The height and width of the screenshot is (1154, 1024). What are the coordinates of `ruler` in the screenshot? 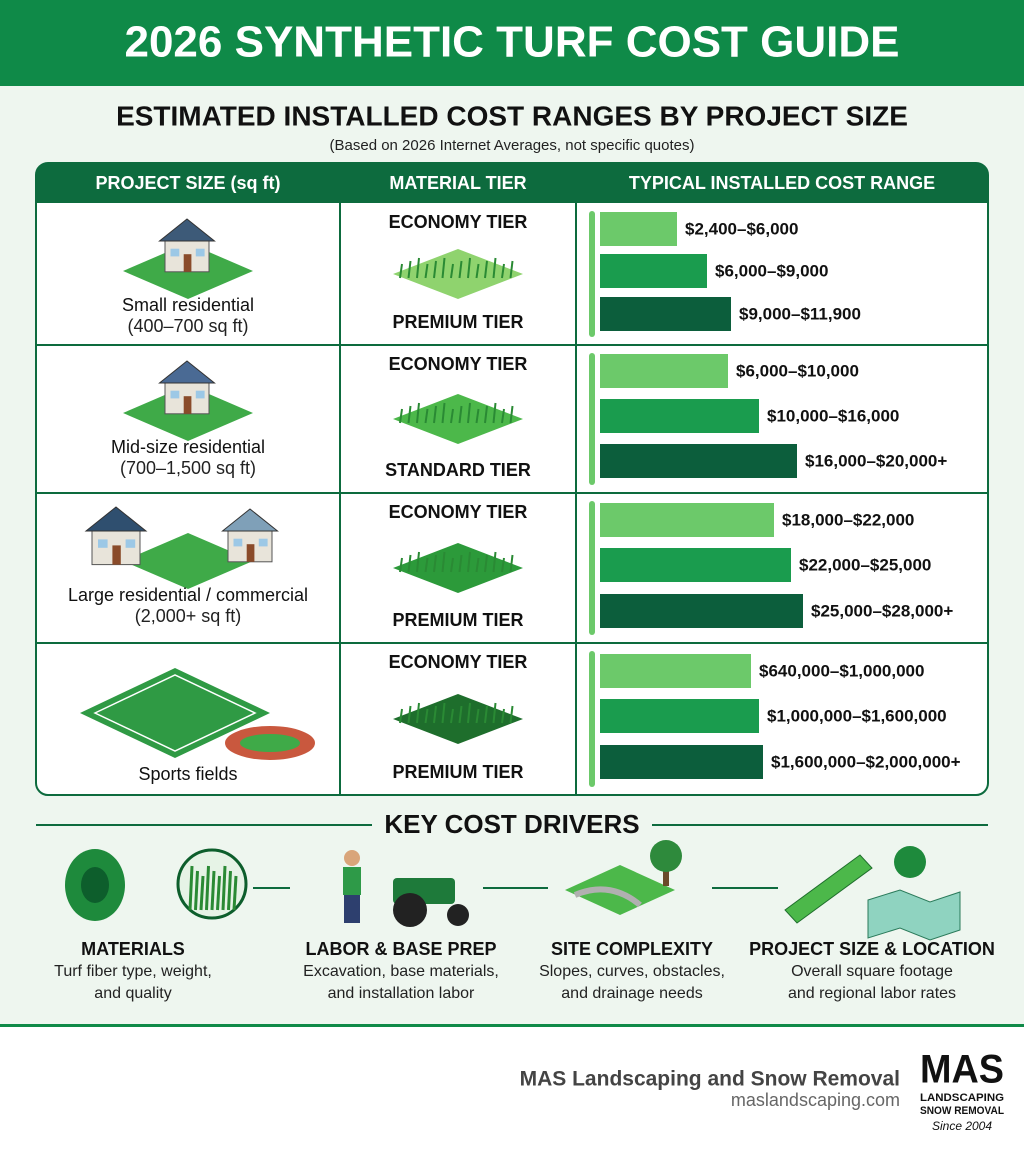 It's located at (828, 889).